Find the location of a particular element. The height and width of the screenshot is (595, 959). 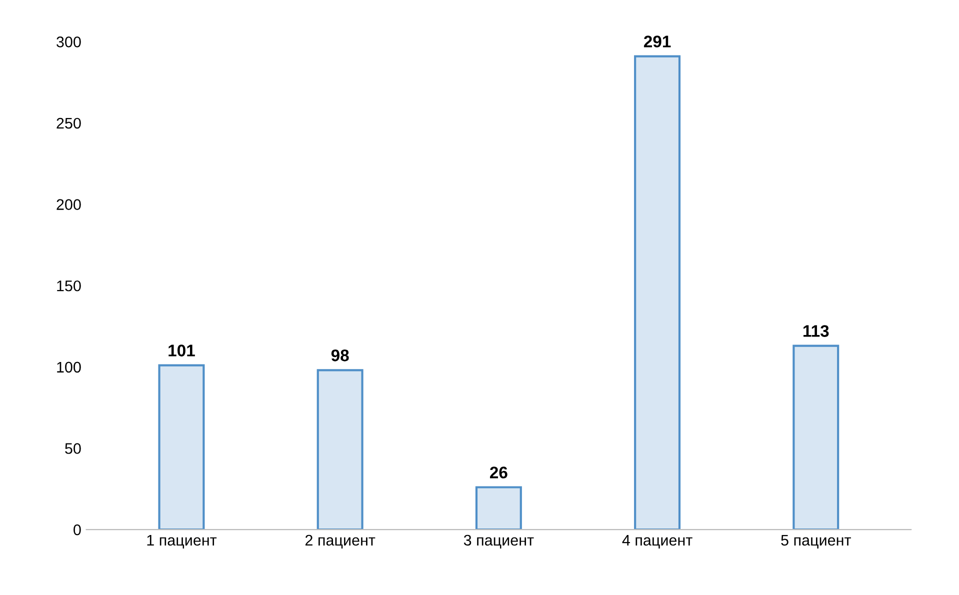

y-tick-label: 100 is located at coordinates (69, 367).